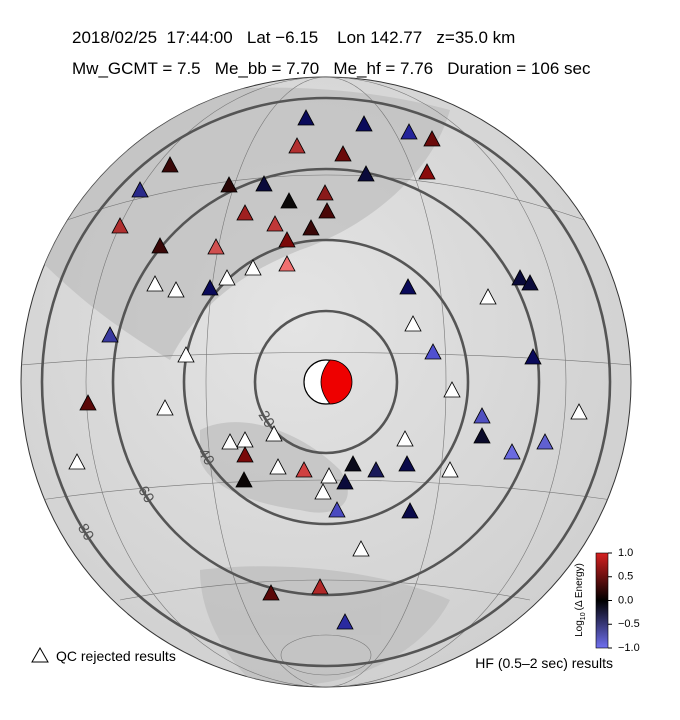 The width and height of the screenshot is (680, 720). Describe the element at coordinates (583, 616) in the screenshot. I see `colorbar-label-sub: 10` at that location.